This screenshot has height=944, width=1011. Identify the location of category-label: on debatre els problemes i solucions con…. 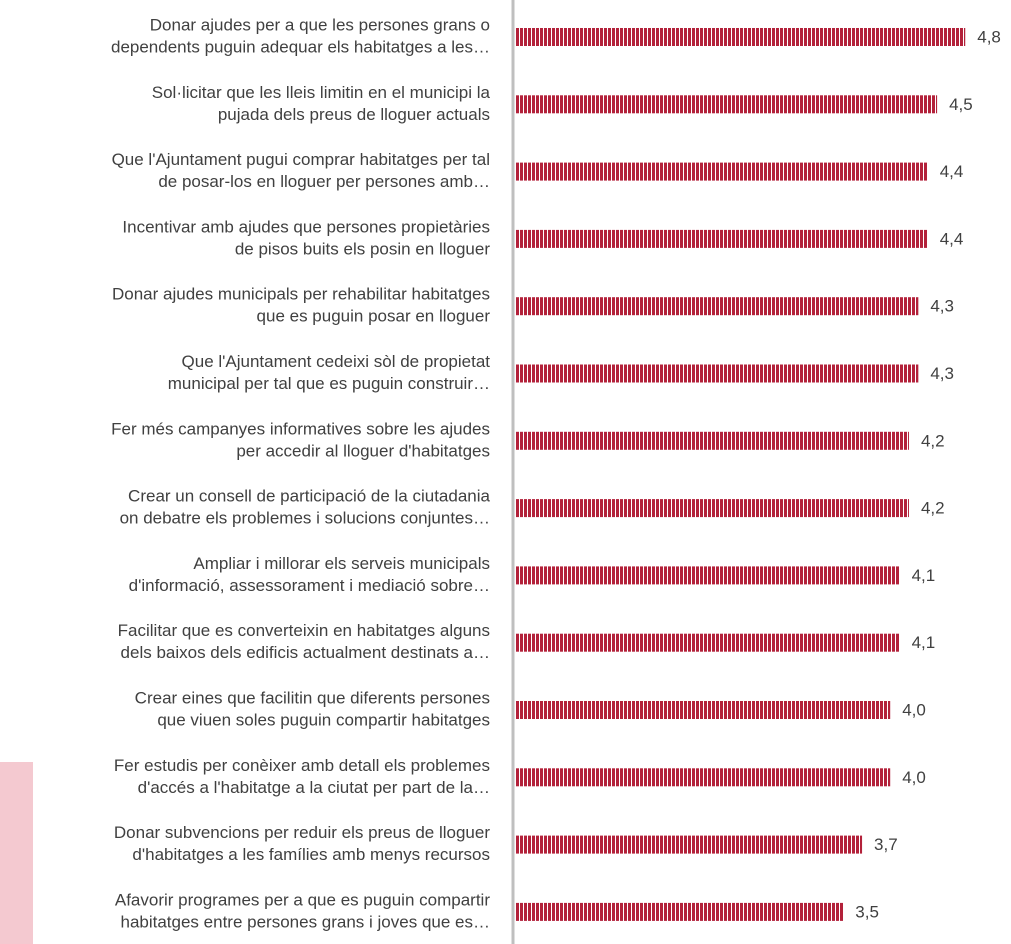
(305, 518).